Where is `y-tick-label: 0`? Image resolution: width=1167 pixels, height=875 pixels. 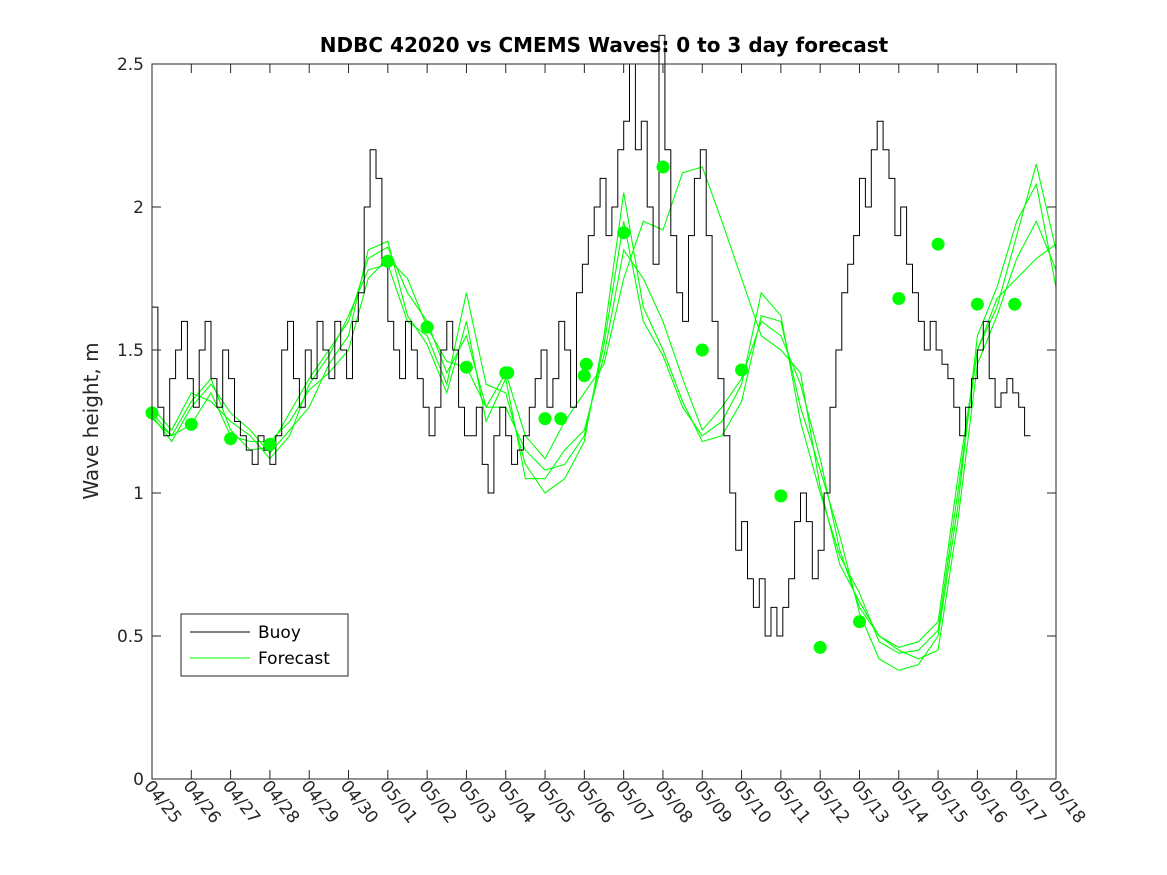
y-tick-label: 0 is located at coordinates (138, 780).